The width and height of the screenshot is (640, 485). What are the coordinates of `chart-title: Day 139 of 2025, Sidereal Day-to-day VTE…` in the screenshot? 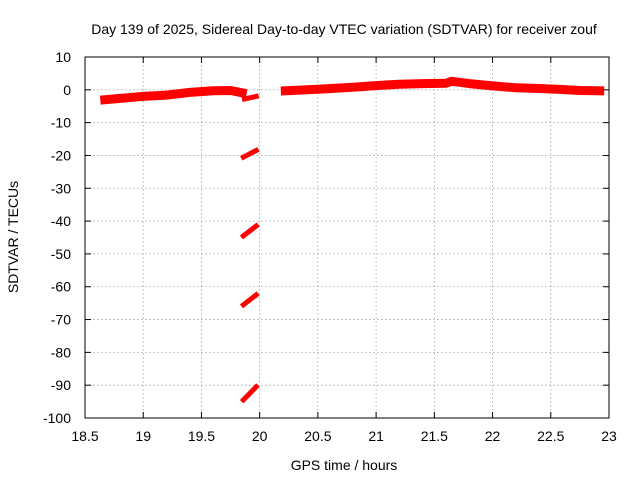 It's located at (344, 29).